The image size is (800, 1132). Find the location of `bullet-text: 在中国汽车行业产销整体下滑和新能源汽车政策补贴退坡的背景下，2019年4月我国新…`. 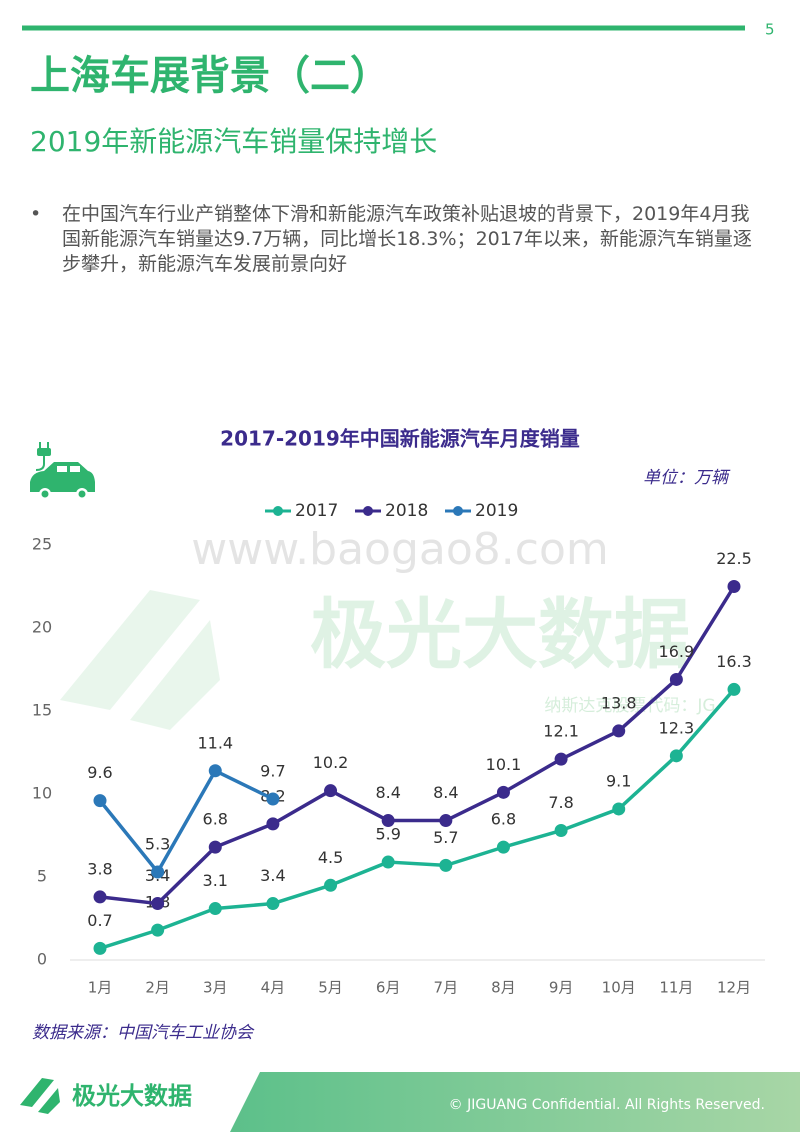

bullet-text: 在中国汽车行业产销整体下滑和新能源汽车政策补贴退坡的背景下，2019年4月我国新… is located at coordinates (407, 239).